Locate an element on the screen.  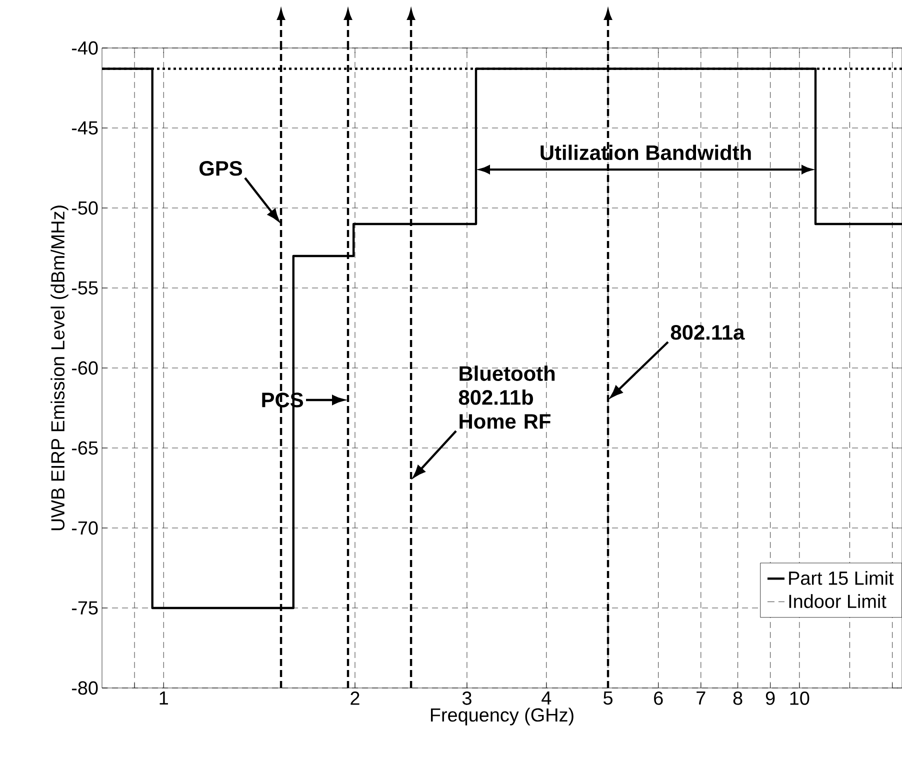
x-axis-title: Frequency (GHz) is located at coordinates (502, 717).